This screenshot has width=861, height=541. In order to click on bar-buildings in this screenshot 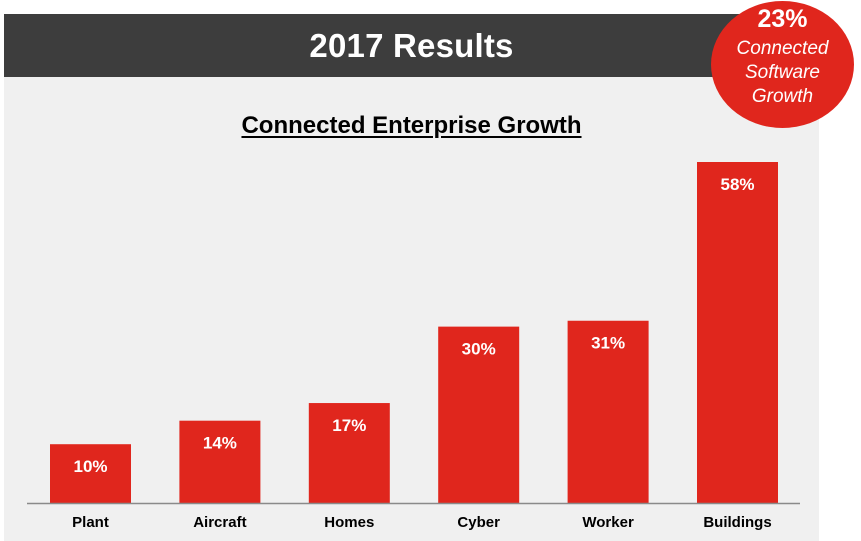, I will do `click(737, 332)`.